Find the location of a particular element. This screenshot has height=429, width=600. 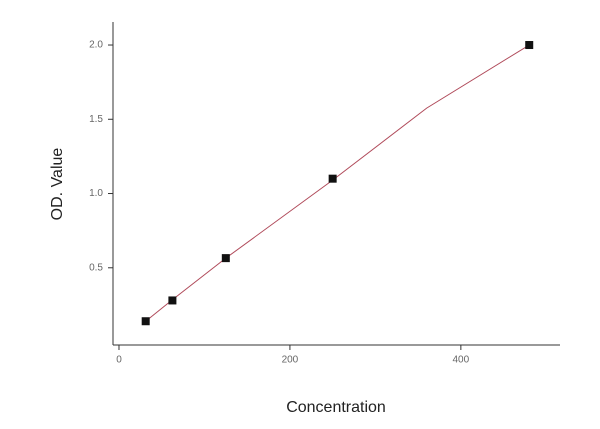

y-tick-label: 1.0 is located at coordinates (96, 193).